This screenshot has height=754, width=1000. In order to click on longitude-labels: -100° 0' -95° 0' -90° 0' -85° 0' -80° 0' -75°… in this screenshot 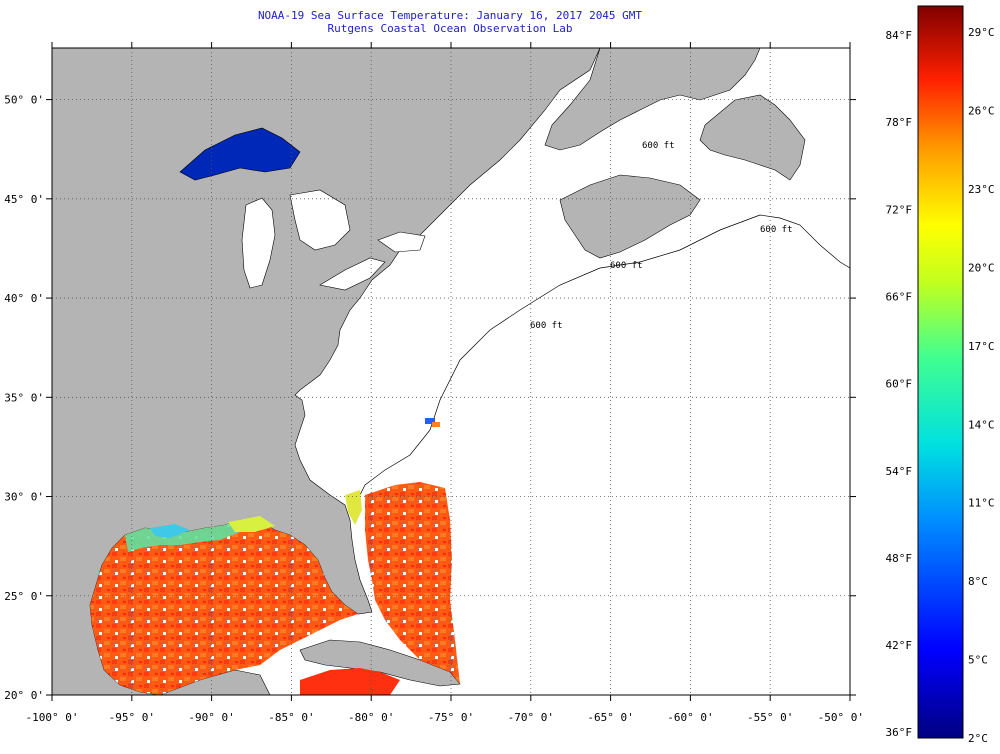, I will do `click(445, 717)`.